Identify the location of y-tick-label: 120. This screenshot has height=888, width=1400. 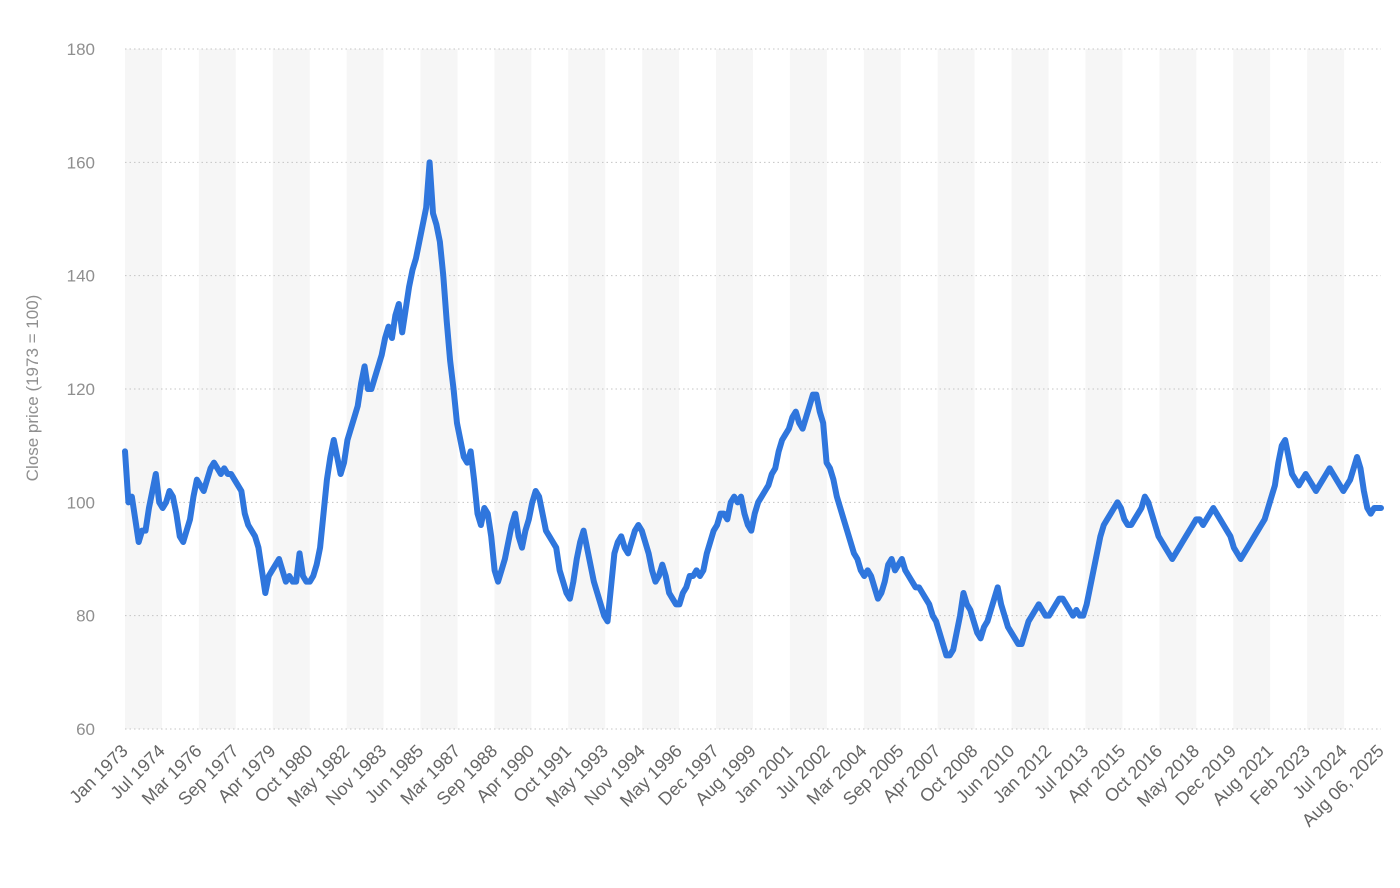
(81, 389).